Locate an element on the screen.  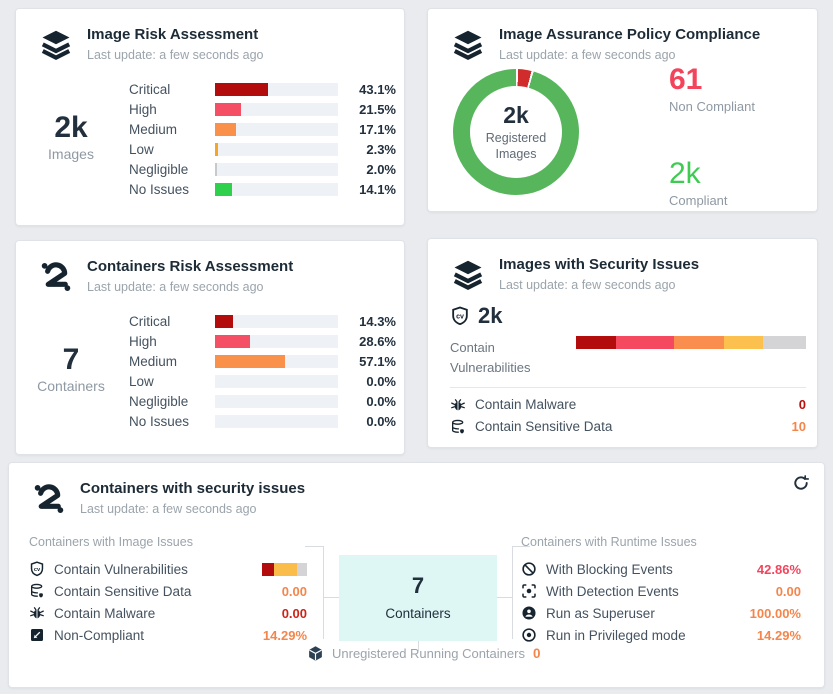
risk-row: High 28.6% is located at coordinates (262, 341).